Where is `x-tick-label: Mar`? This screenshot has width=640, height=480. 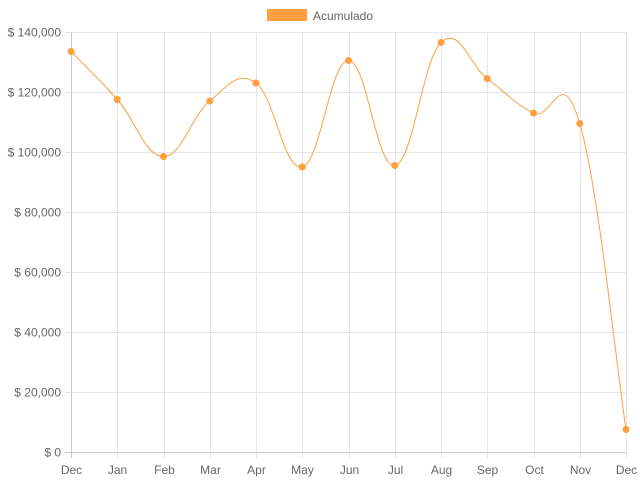 x-tick-label: Mar is located at coordinates (210, 470).